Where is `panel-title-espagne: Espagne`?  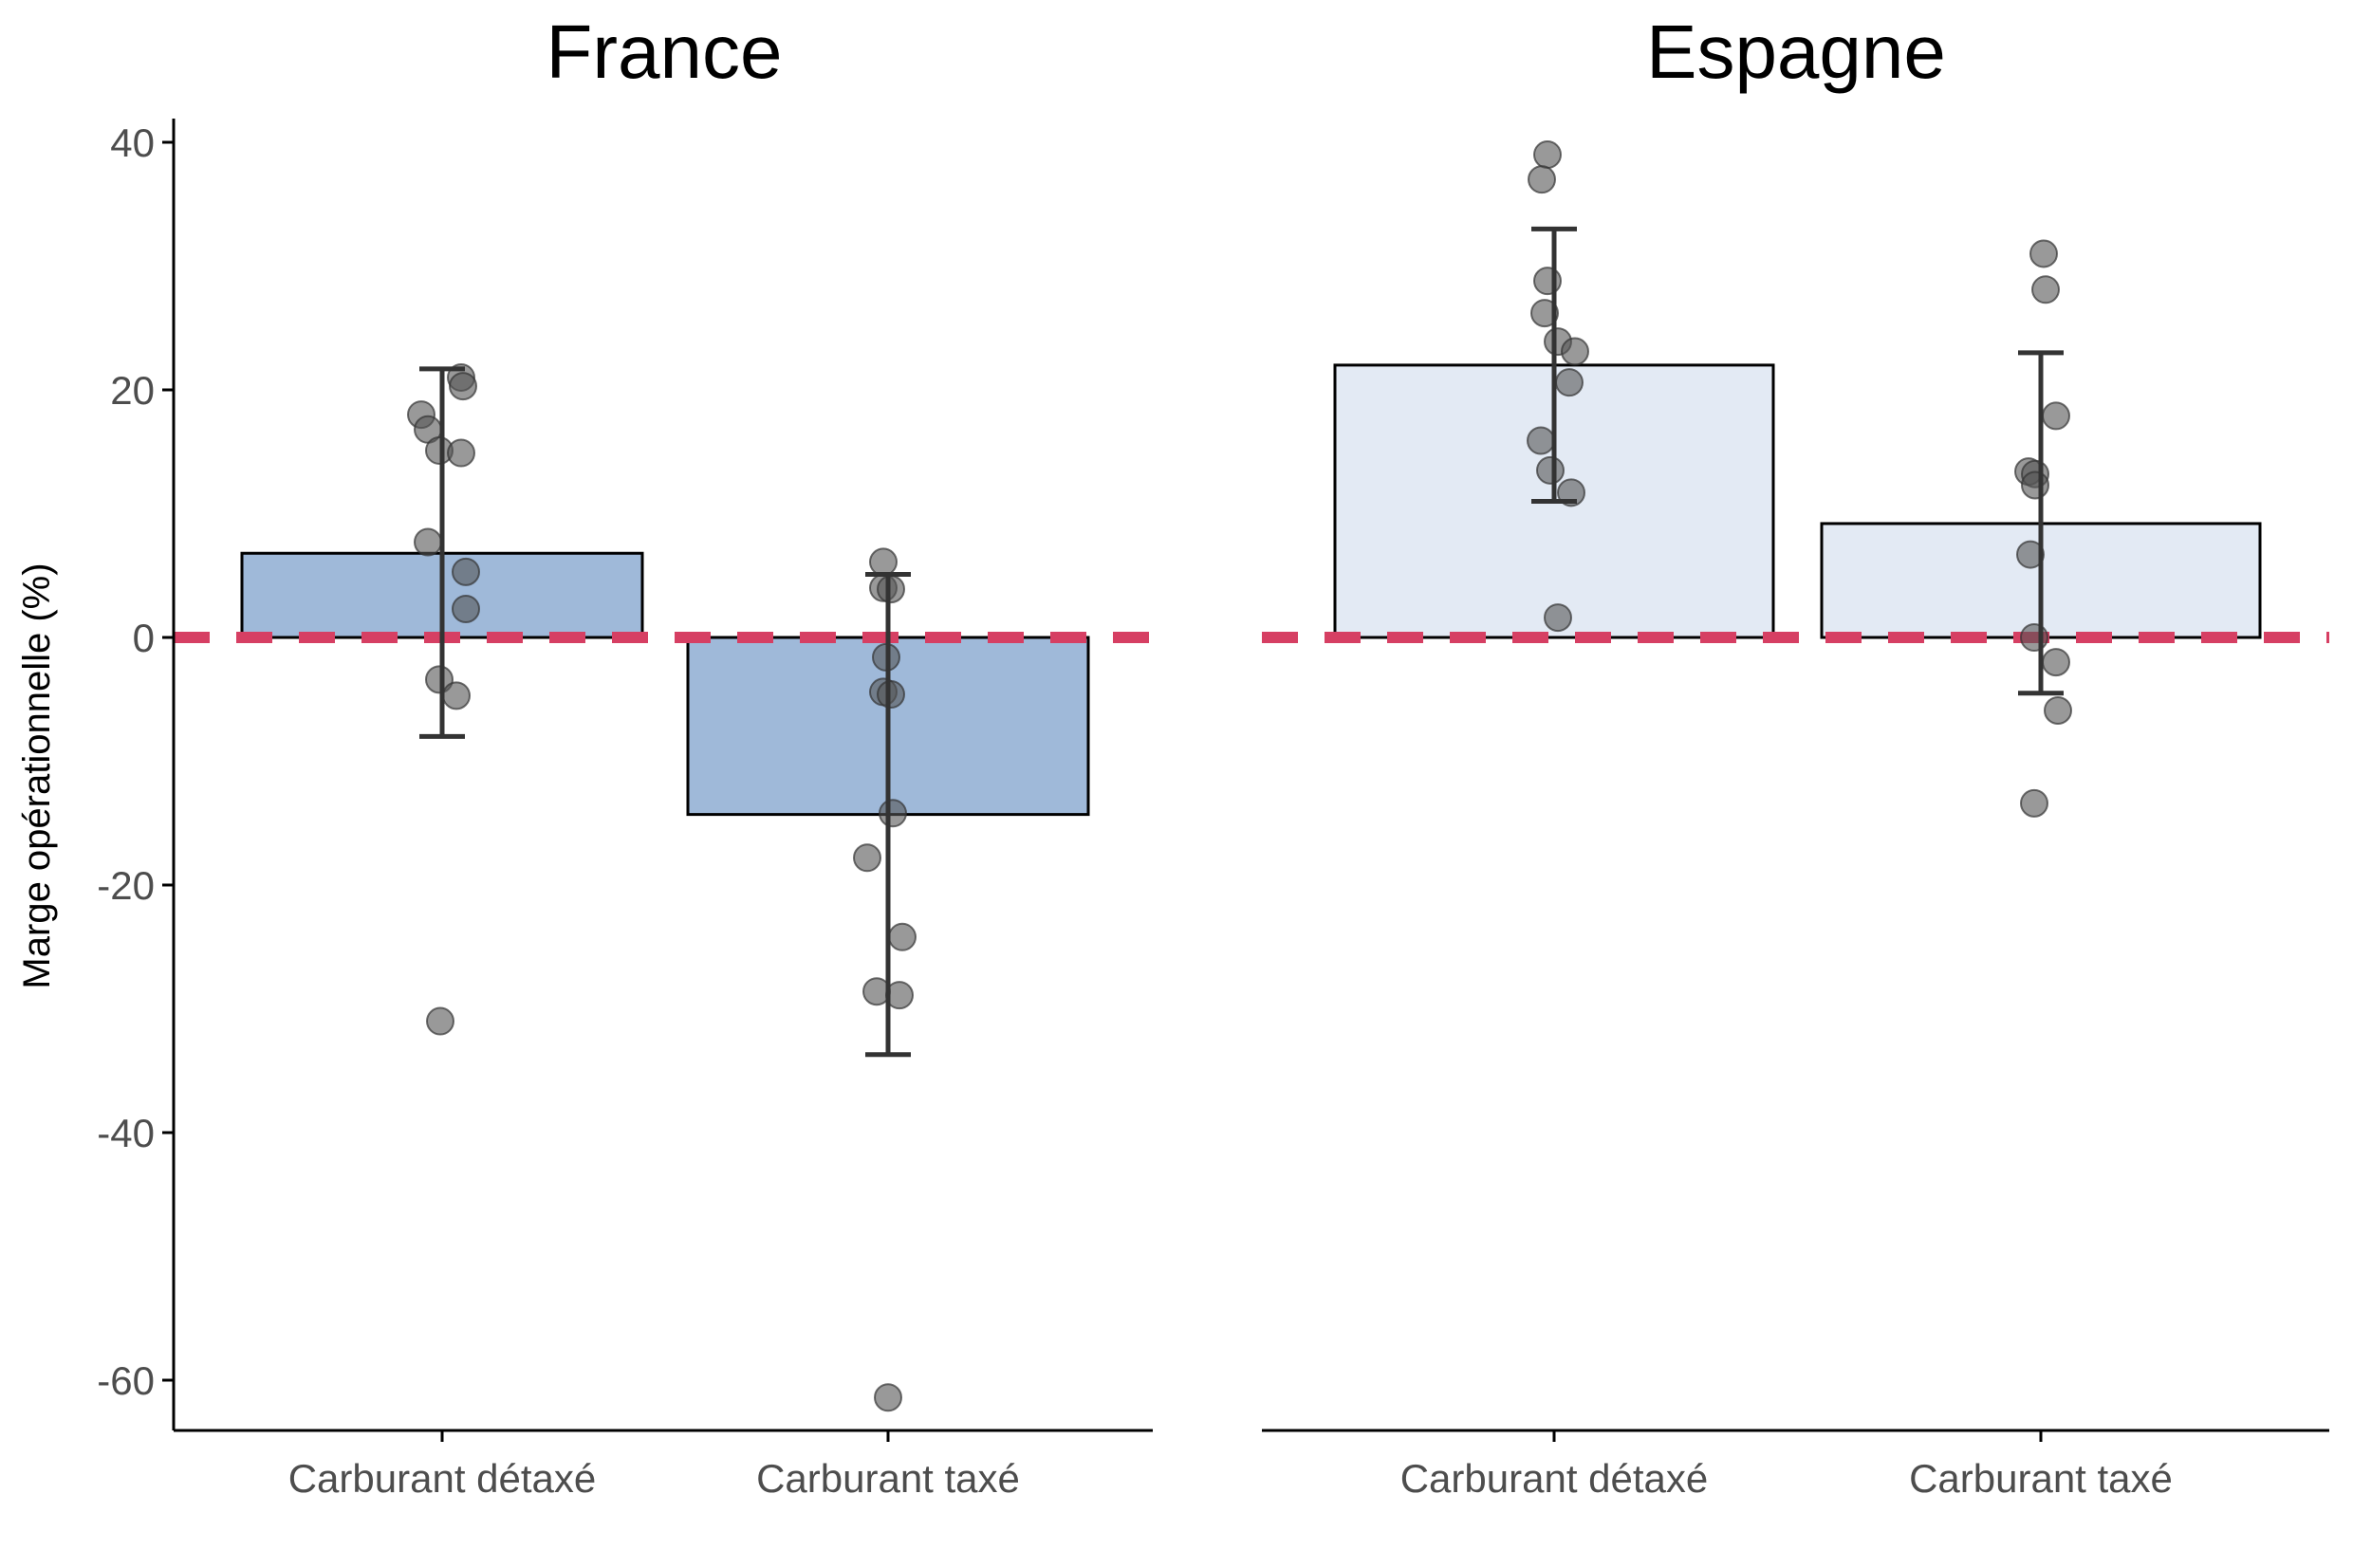
panel-title-espagne: Espagne is located at coordinates (1796, 52).